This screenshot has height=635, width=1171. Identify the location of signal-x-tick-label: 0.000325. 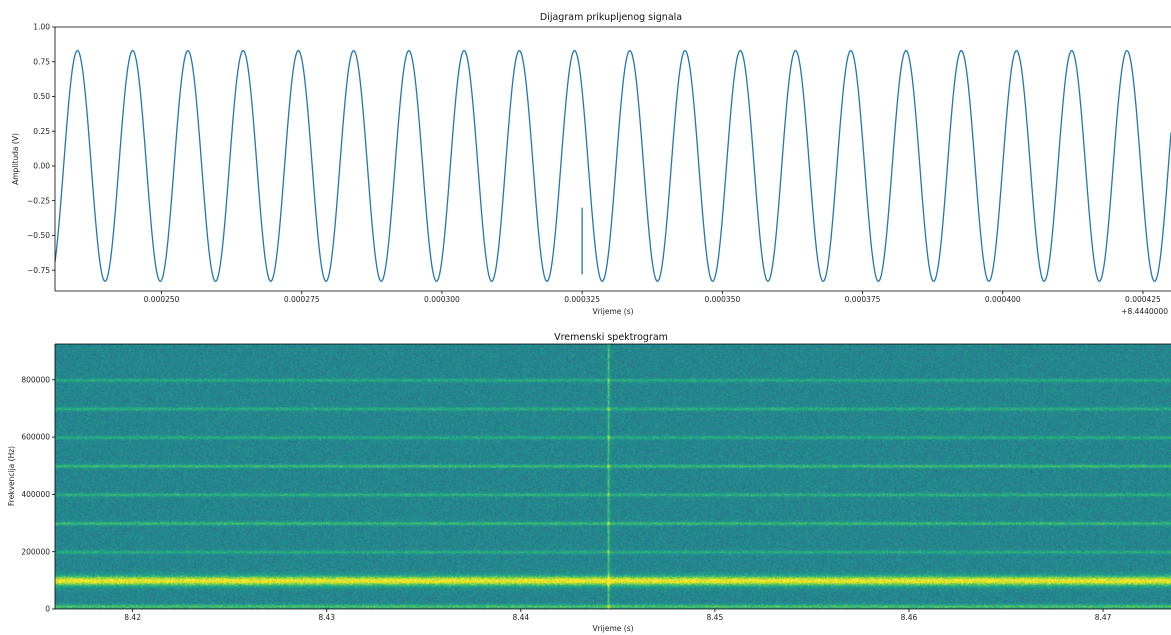
(582, 299).